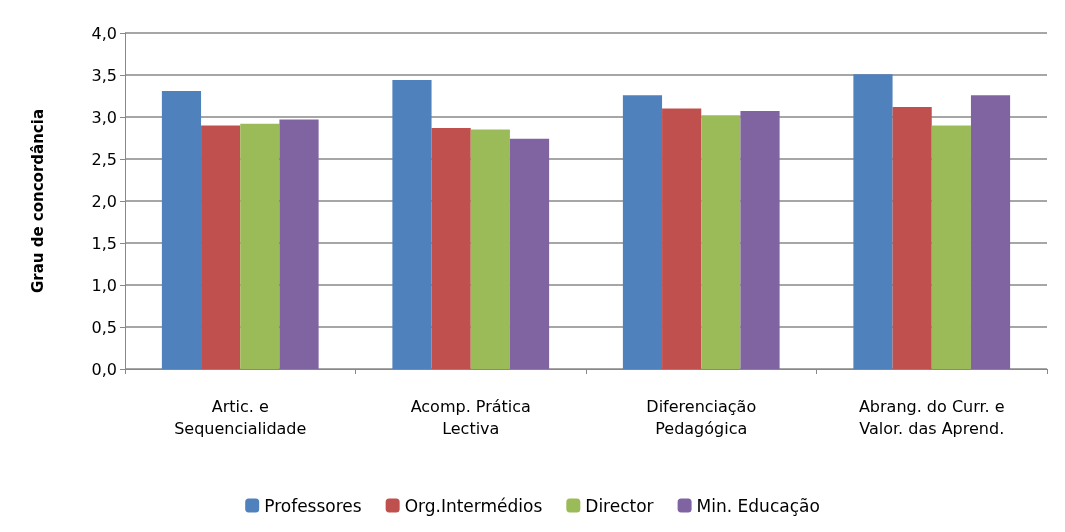  Describe the element at coordinates (313, 505) in the screenshot. I see `legend-label: Professores` at that location.